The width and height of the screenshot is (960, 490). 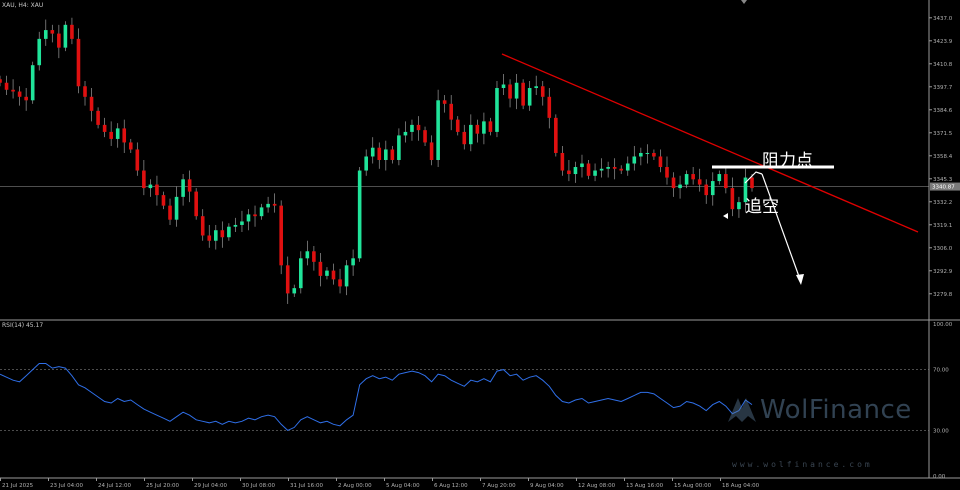 What do you see at coordinates (23, 5) in the screenshot?
I see `symbol-label: XAU, H4: XAU` at bounding box center [23, 5].